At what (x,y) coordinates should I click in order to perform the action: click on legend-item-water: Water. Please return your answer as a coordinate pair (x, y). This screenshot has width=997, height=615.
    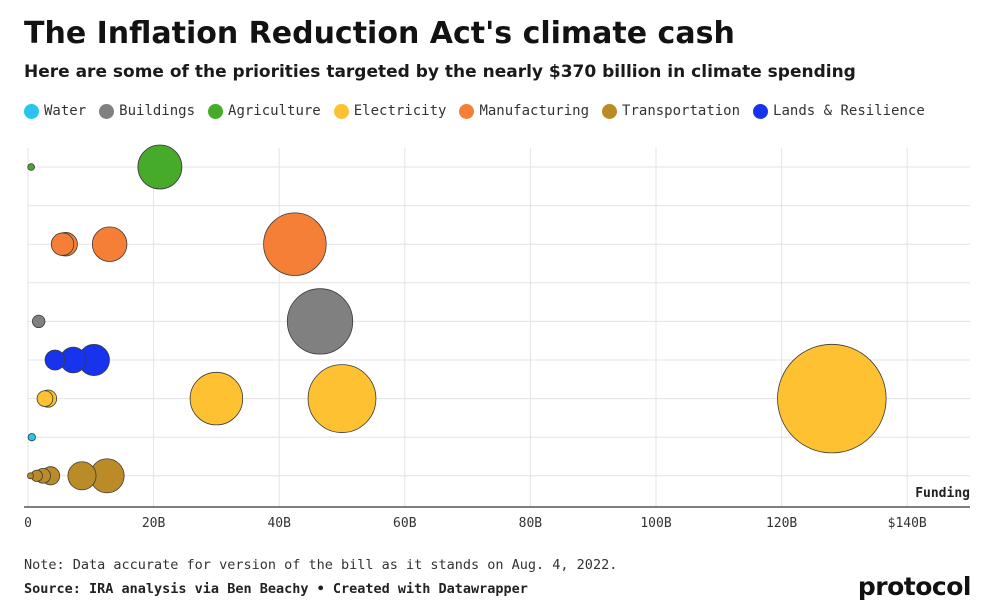
    Looking at the image, I should click on (55, 111).